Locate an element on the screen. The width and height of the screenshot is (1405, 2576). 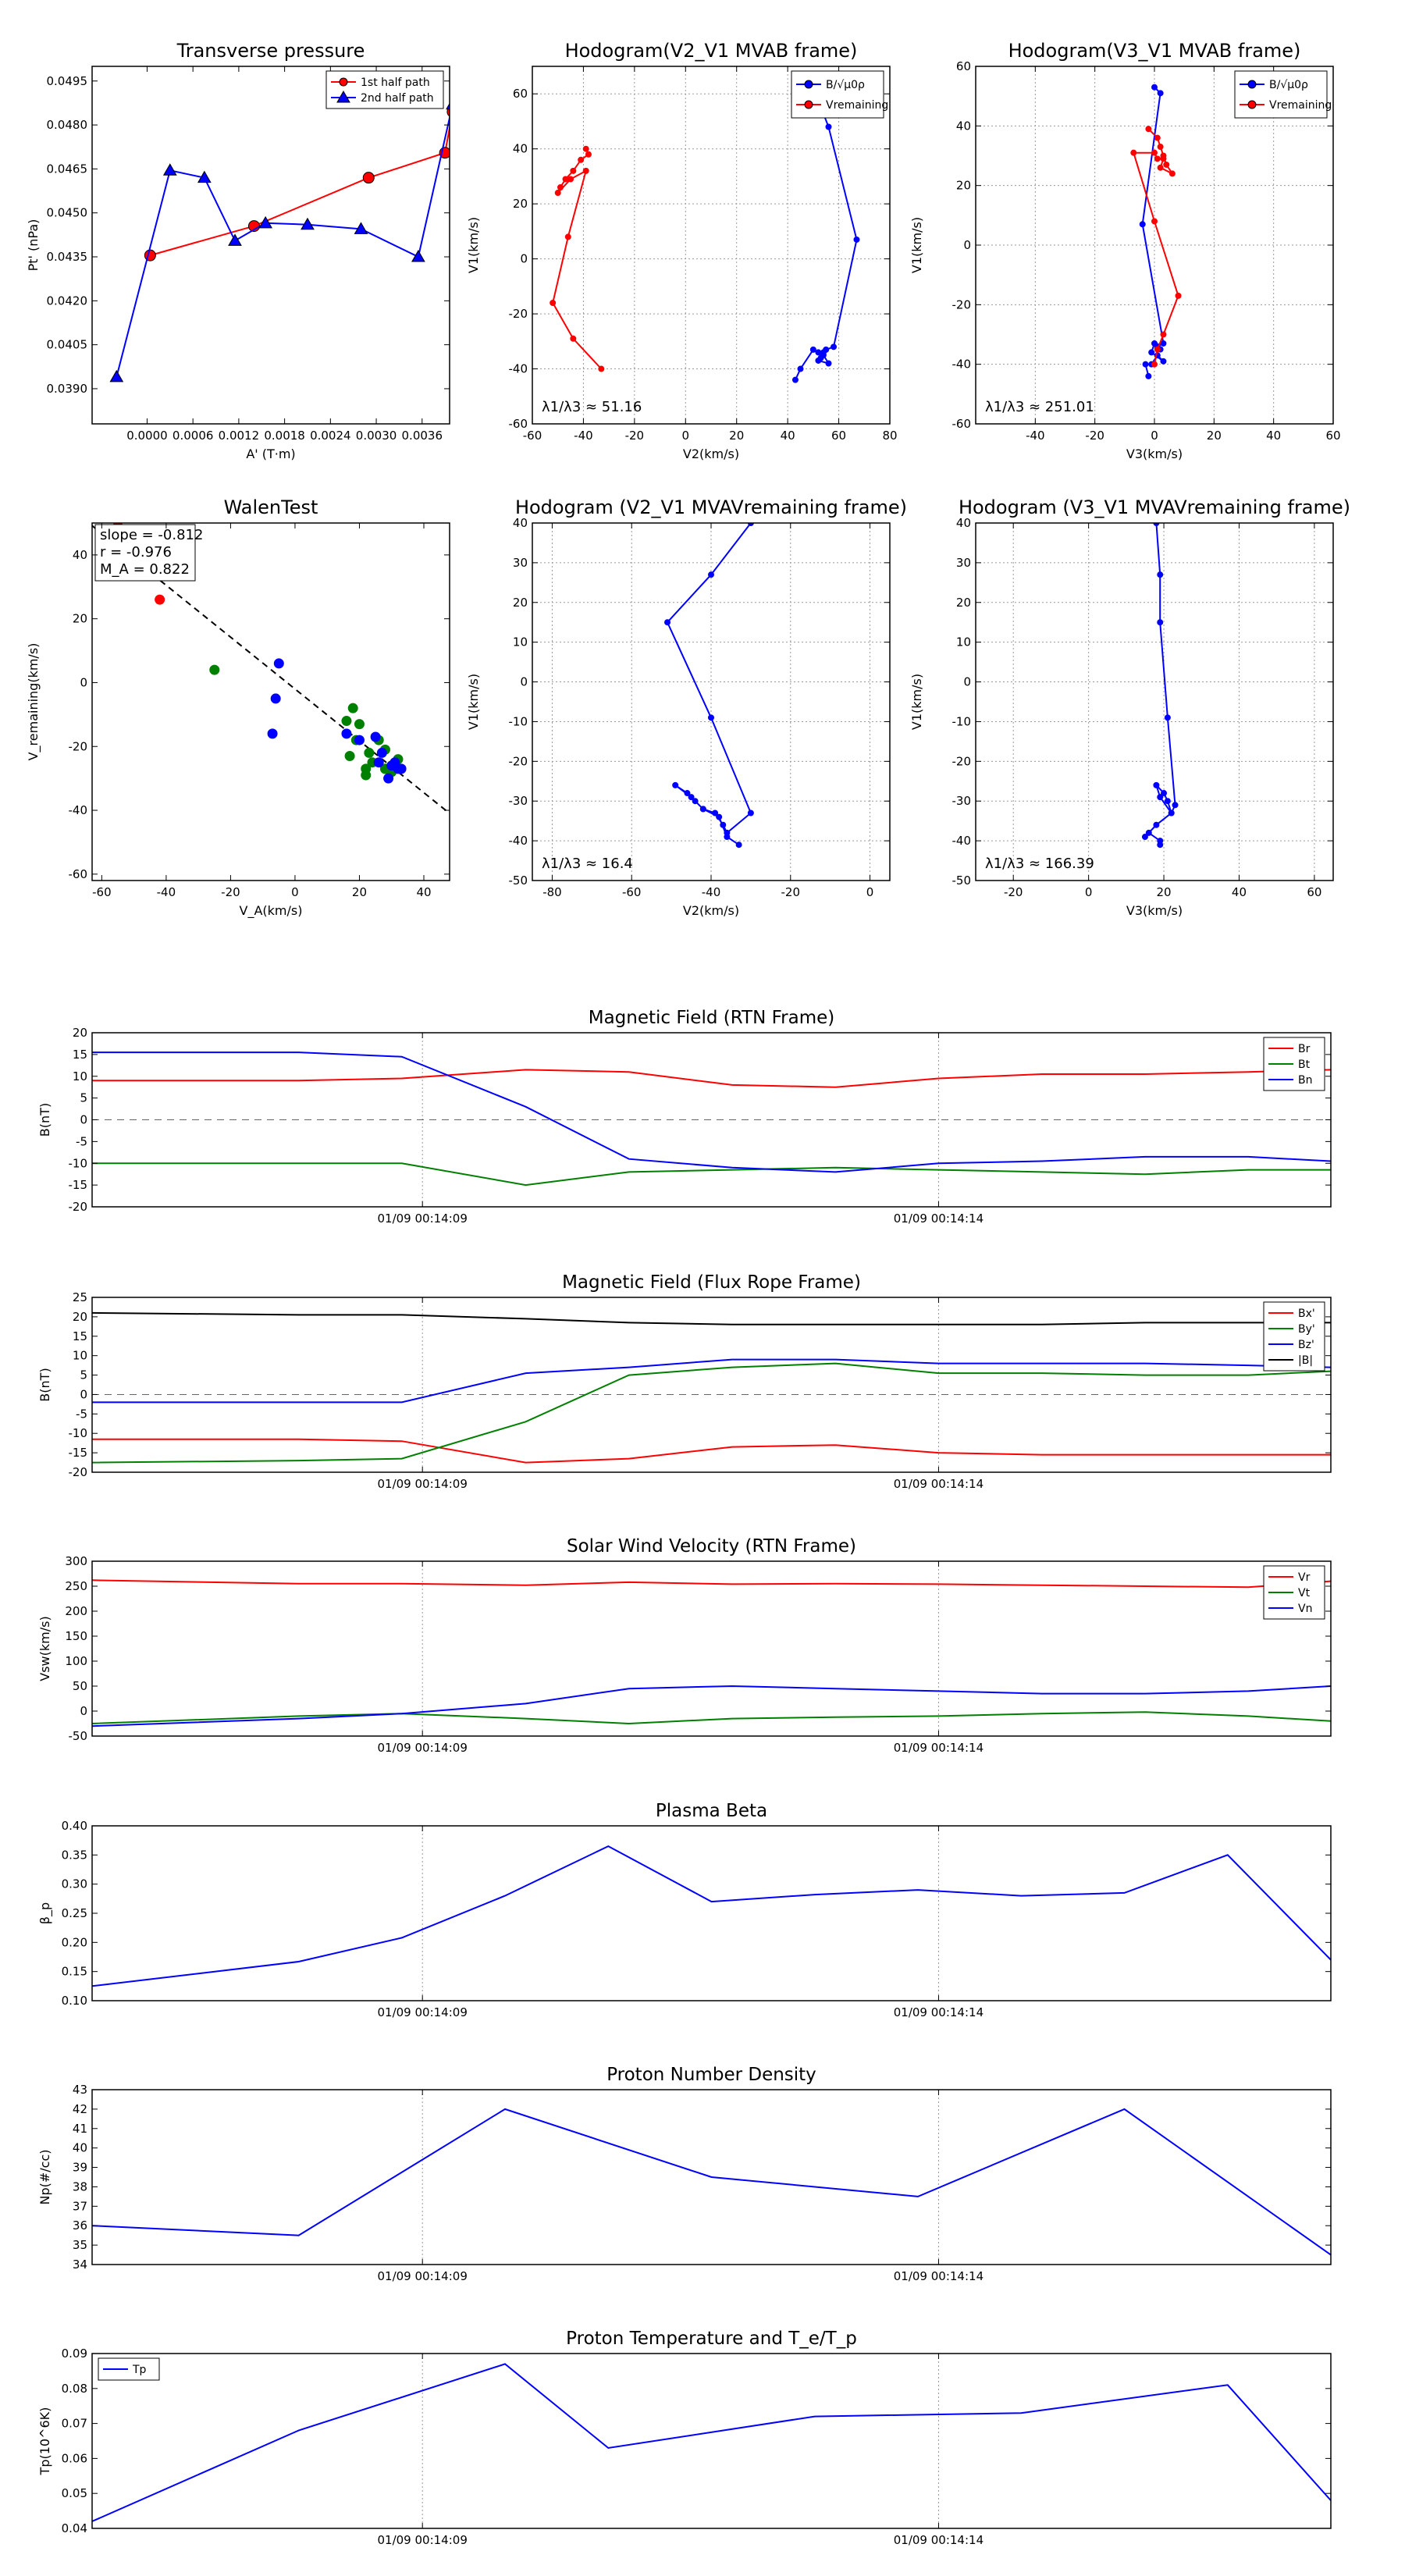
y-tick-label: 0.0465 is located at coordinates (68, 169).